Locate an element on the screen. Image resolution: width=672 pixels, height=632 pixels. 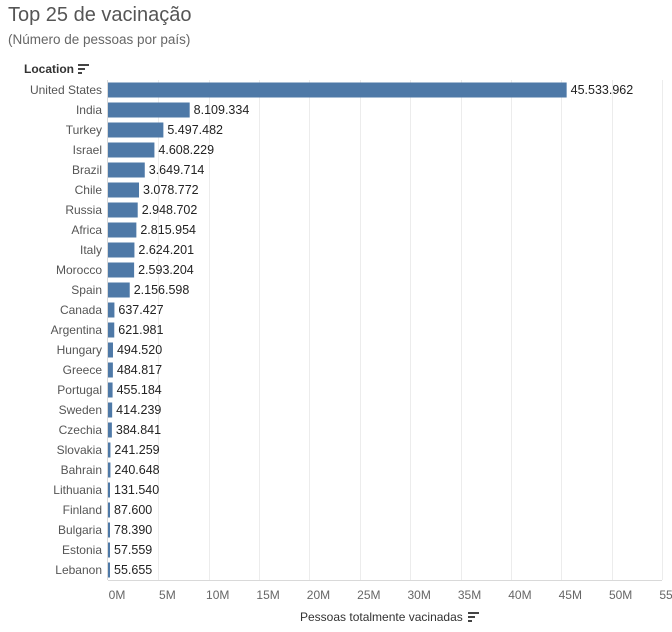
x-tick-label: 30M is located at coordinates (419, 595).